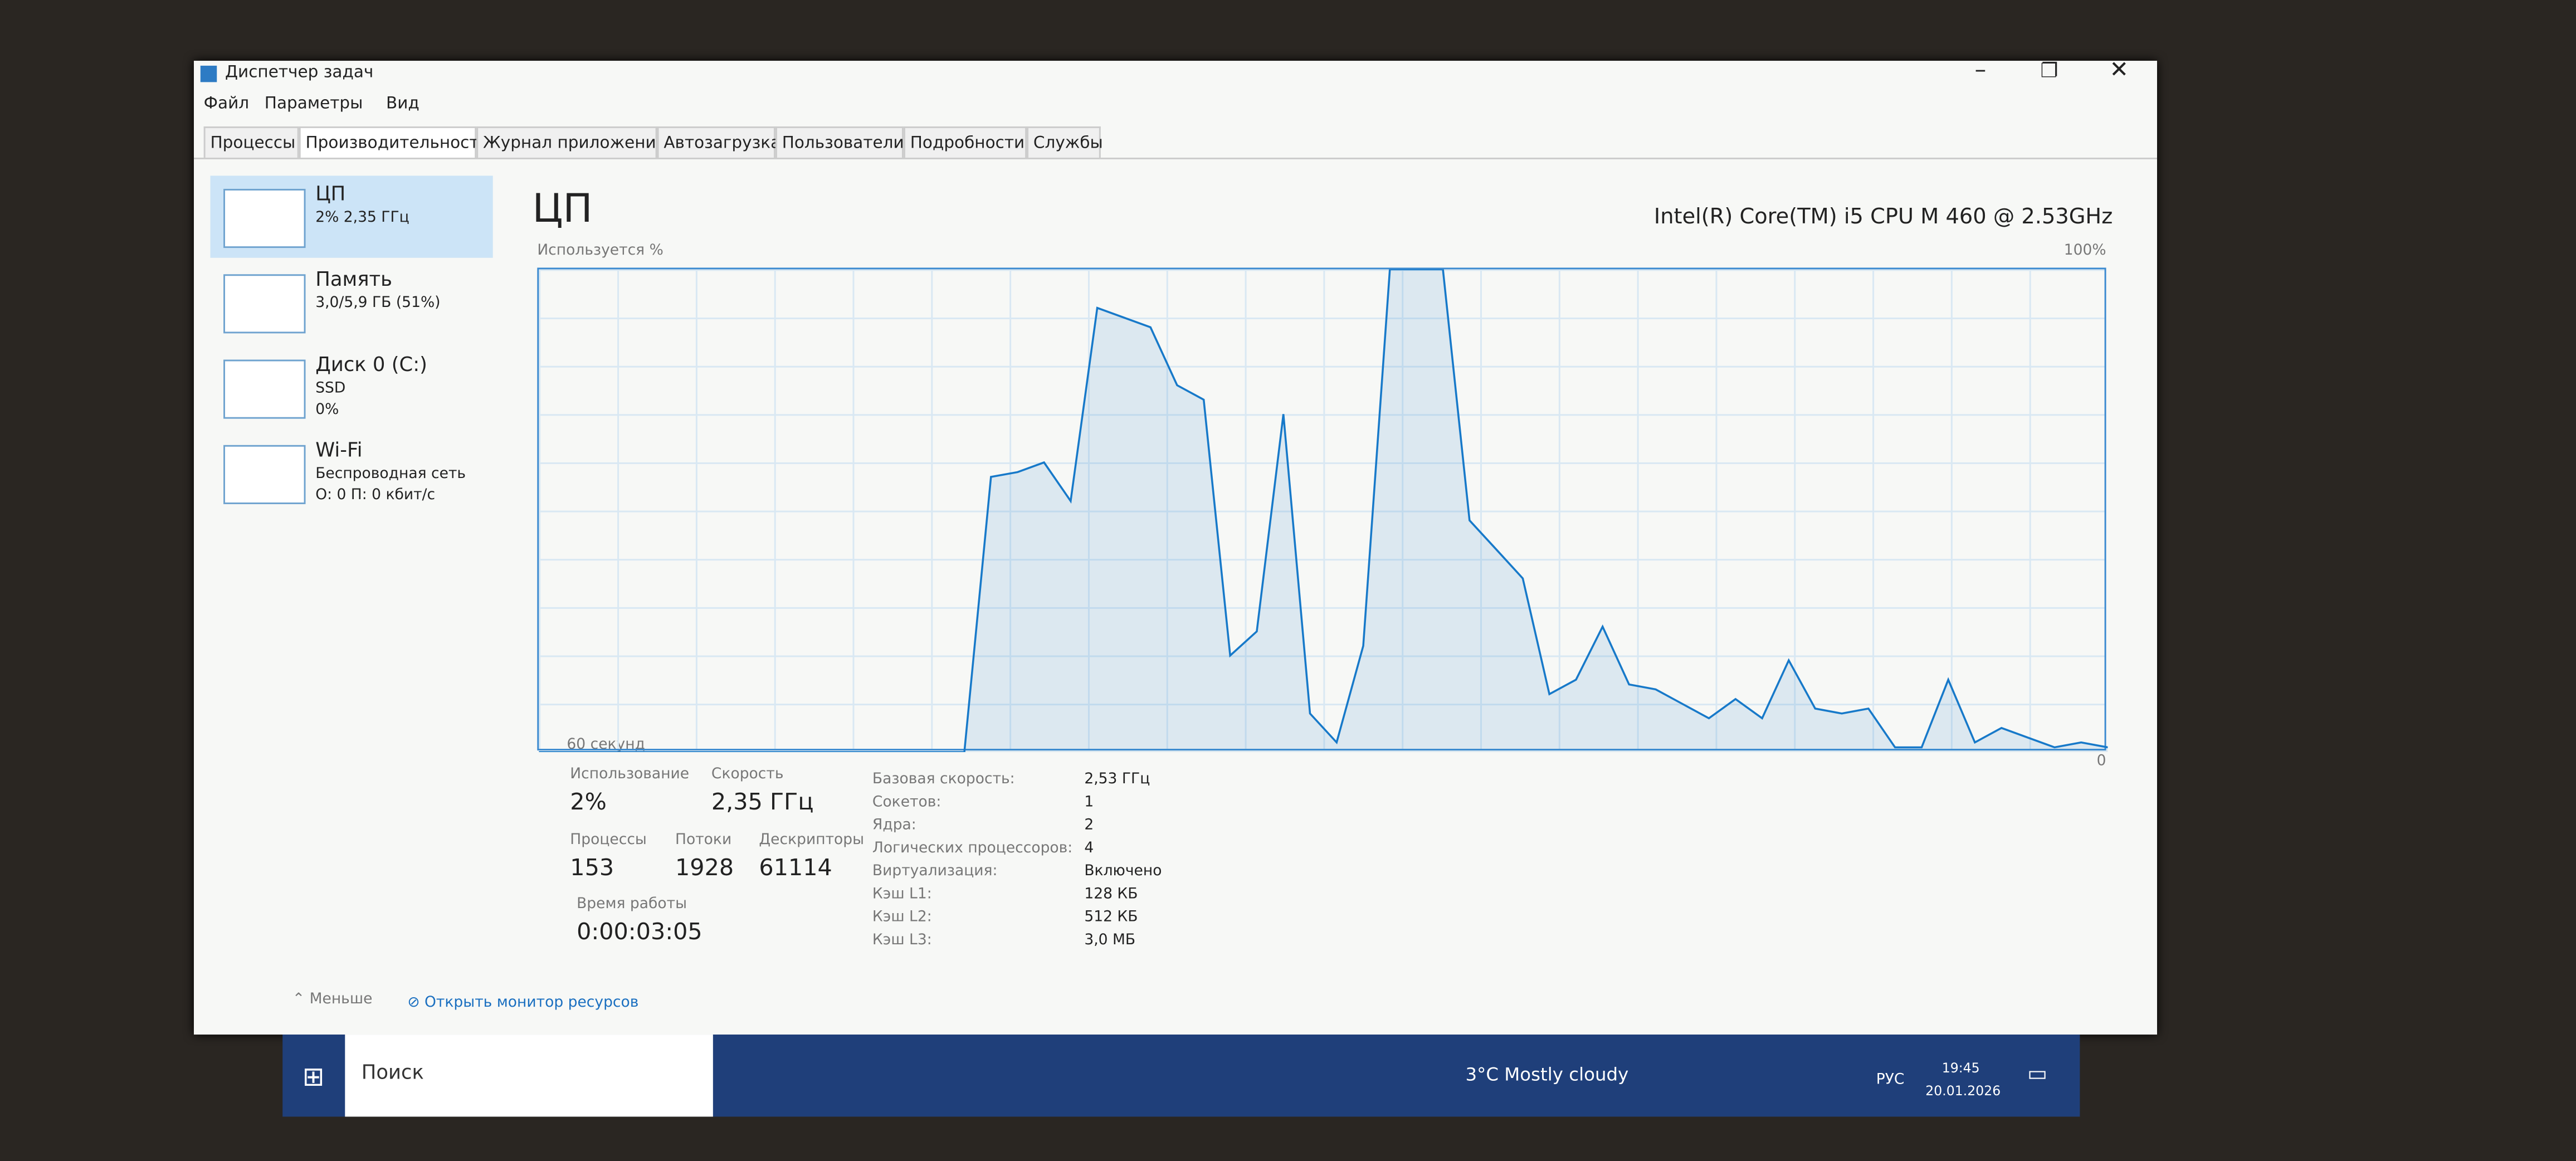 This screenshot has height=1161, width=2576. What do you see at coordinates (251, 142) in the screenshot?
I see `tab: Процессы` at bounding box center [251, 142].